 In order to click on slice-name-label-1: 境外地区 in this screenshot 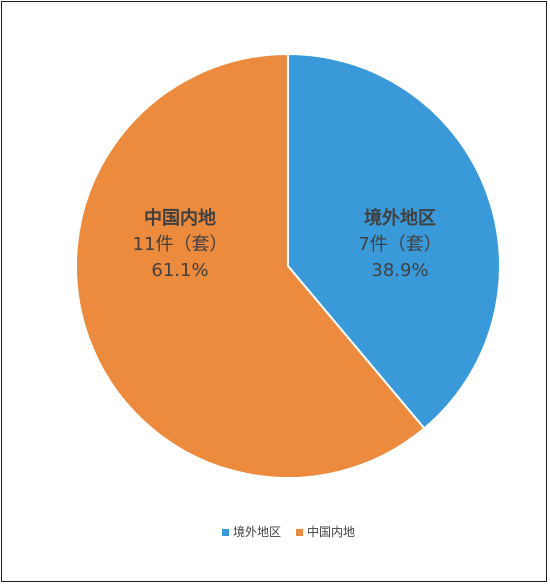, I will do `click(400, 218)`.